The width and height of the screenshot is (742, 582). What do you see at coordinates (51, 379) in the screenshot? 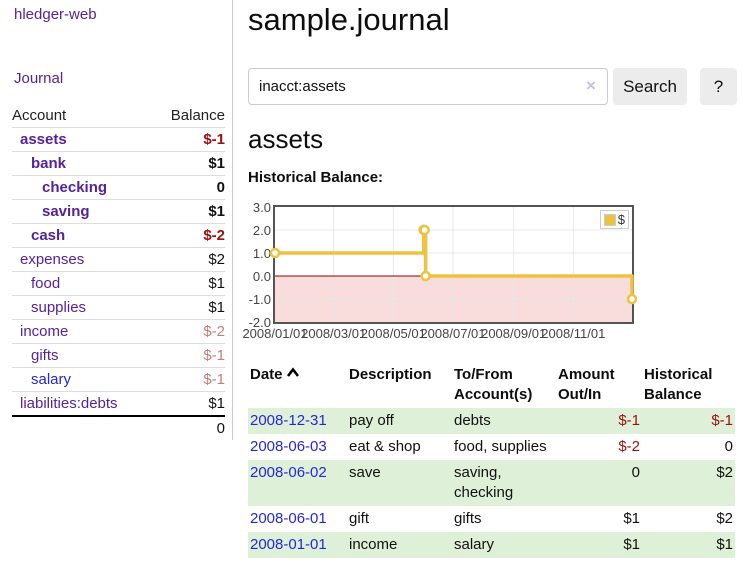
I see `account-link-salary: salary` at bounding box center [51, 379].